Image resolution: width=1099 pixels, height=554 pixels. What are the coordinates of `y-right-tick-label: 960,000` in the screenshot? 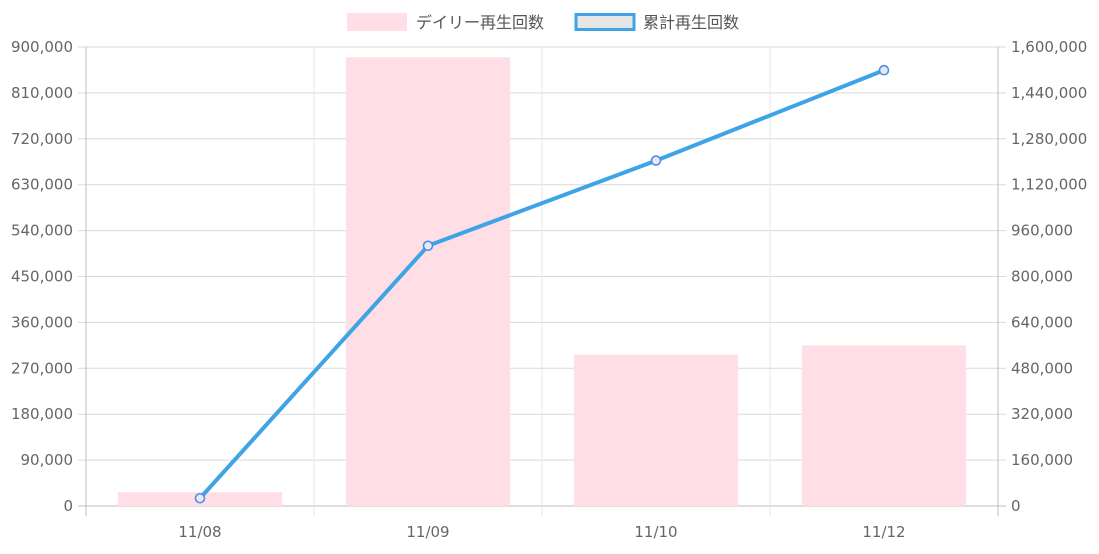 It's located at (1042, 231).